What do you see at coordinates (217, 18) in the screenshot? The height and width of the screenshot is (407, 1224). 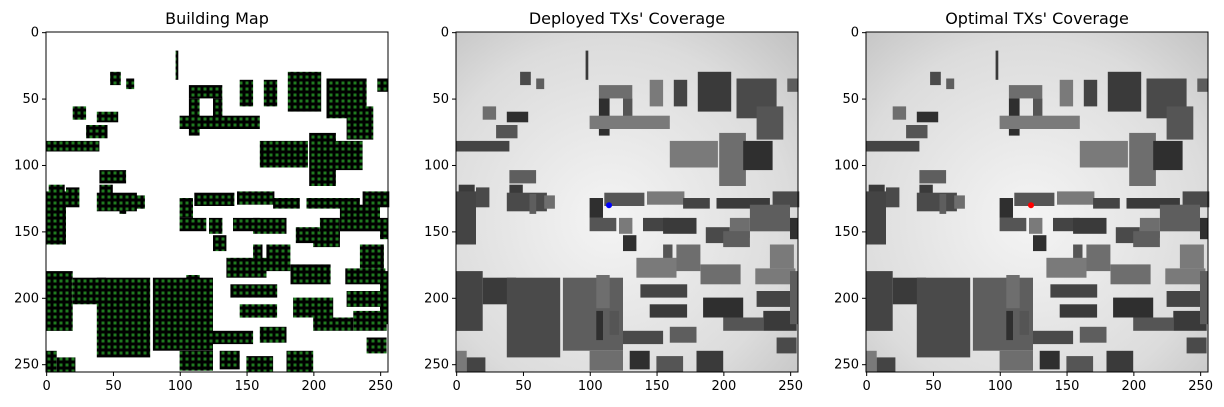 I see `panel-title: Building Map` at bounding box center [217, 18].